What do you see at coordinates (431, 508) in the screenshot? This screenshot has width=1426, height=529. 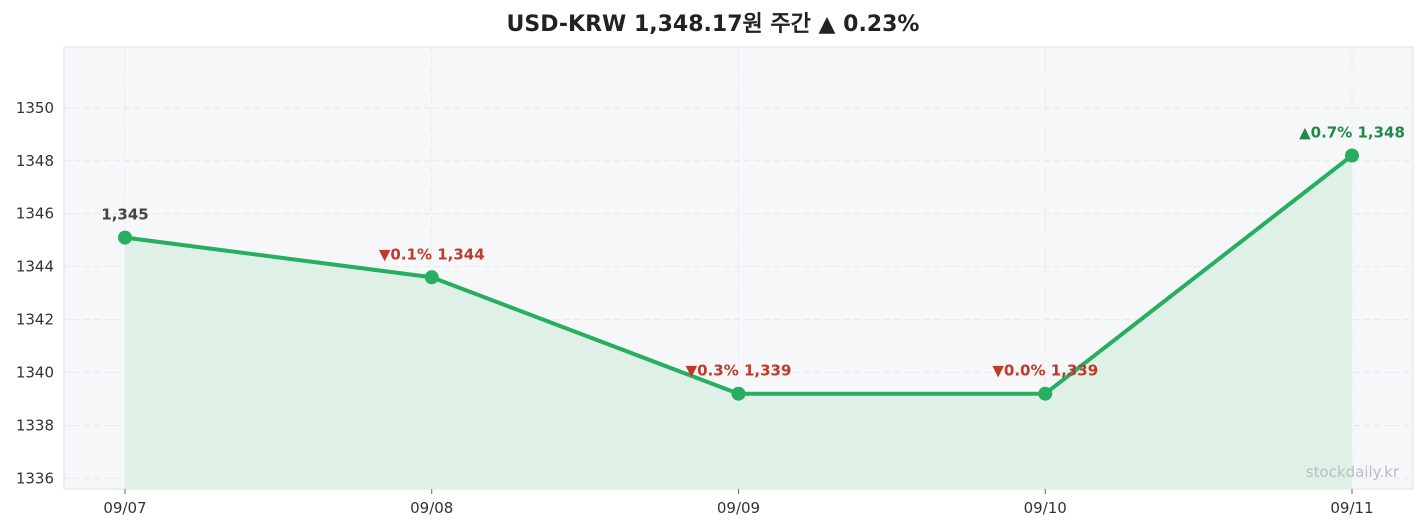 I see `x-tick-label: 09/08` at bounding box center [431, 508].